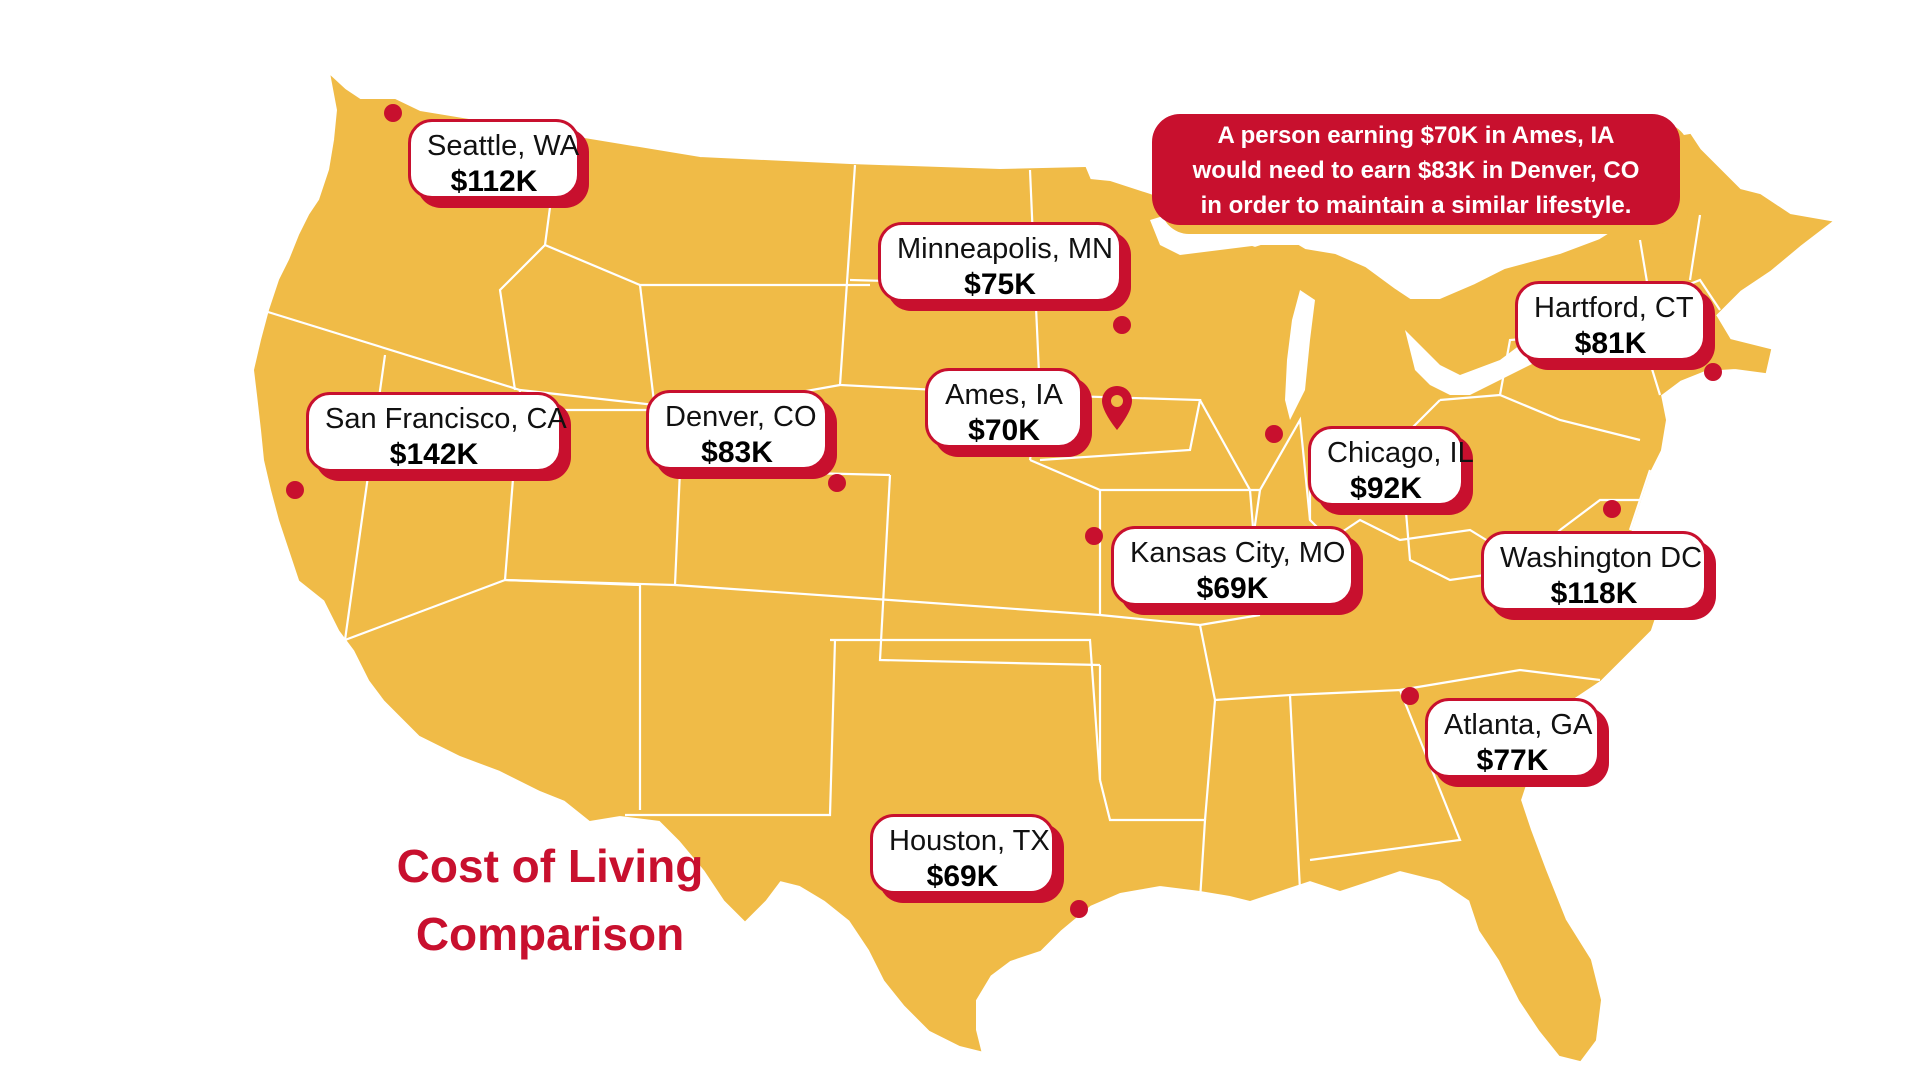 The image size is (1920, 1080). I want to click on city-name: Washington DC, so click(1601, 558).